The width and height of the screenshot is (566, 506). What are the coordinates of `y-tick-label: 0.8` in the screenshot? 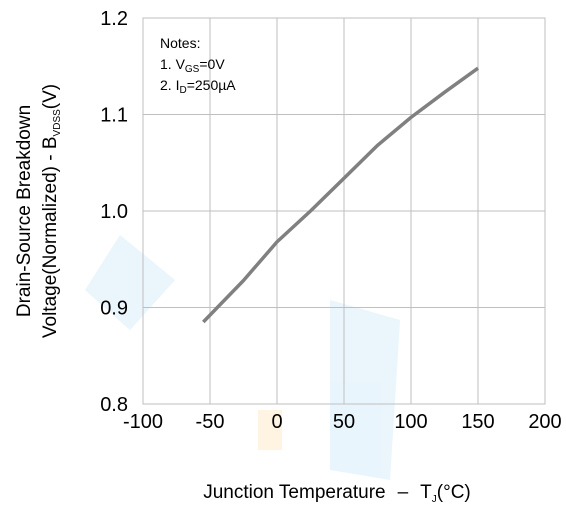 It's located at (114, 405).